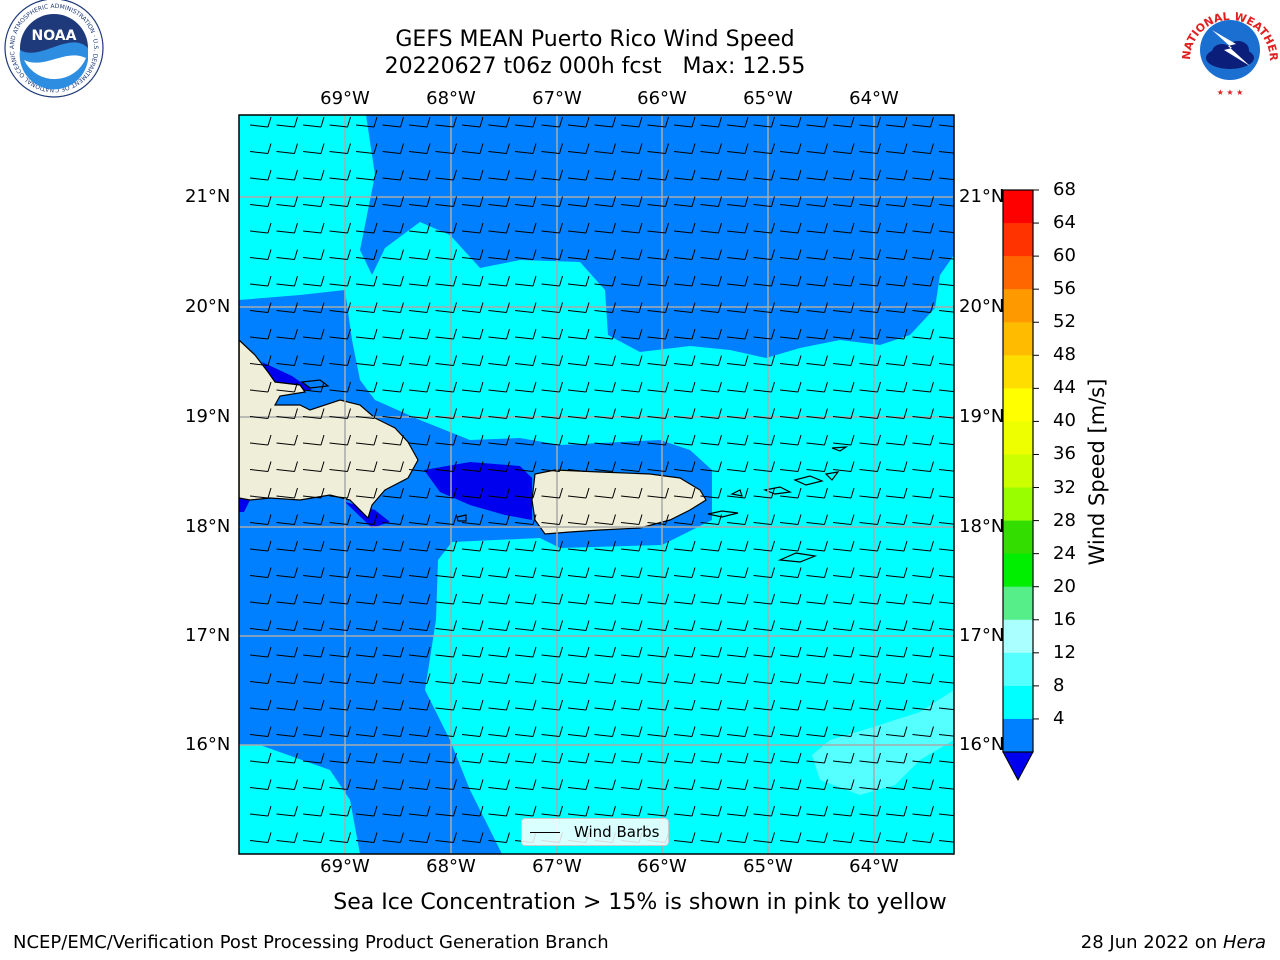 The height and width of the screenshot is (960, 1280). I want to click on lon-label-top: 66°W, so click(662, 98).